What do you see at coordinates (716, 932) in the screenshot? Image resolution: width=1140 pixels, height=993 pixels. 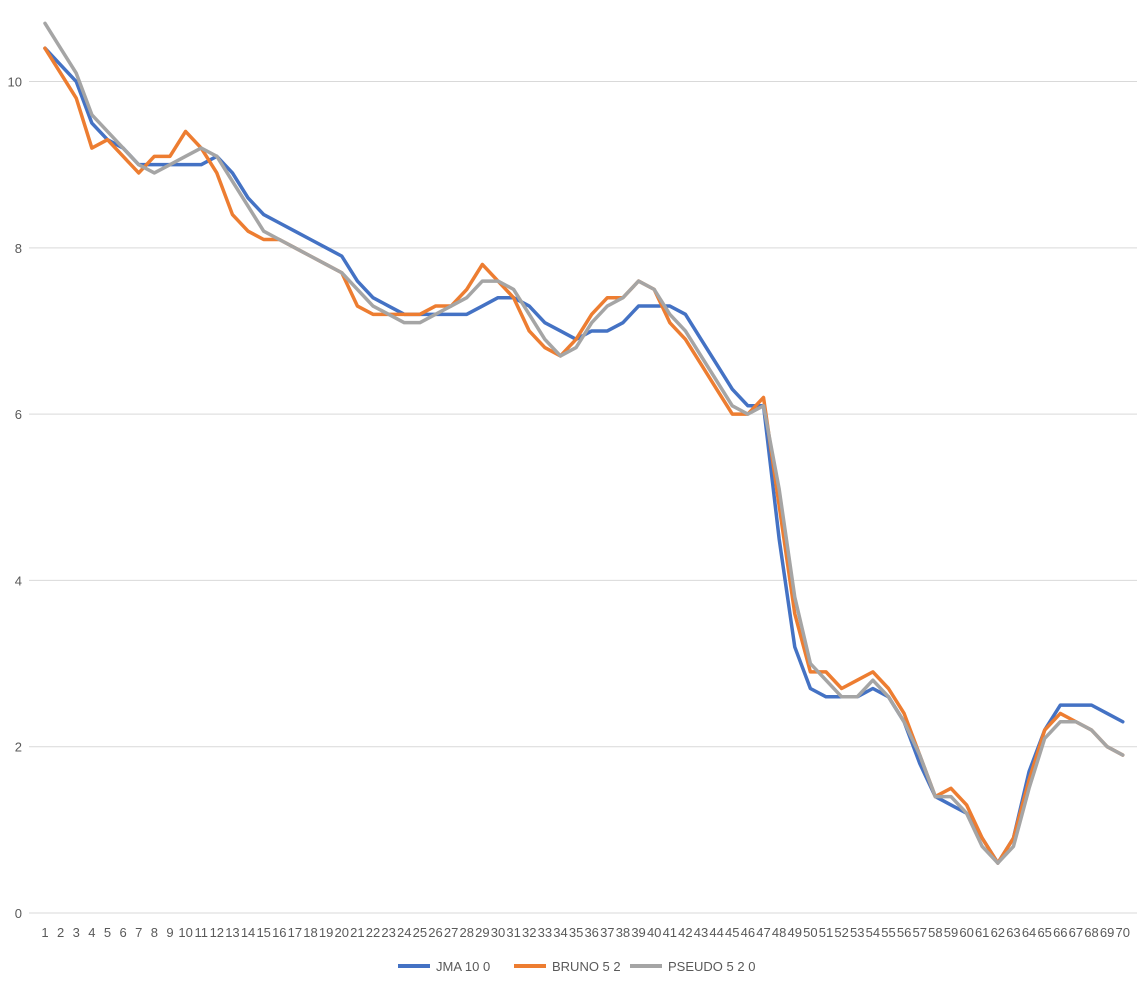 I see `x-tick-label: 44` at bounding box center [716, 932].